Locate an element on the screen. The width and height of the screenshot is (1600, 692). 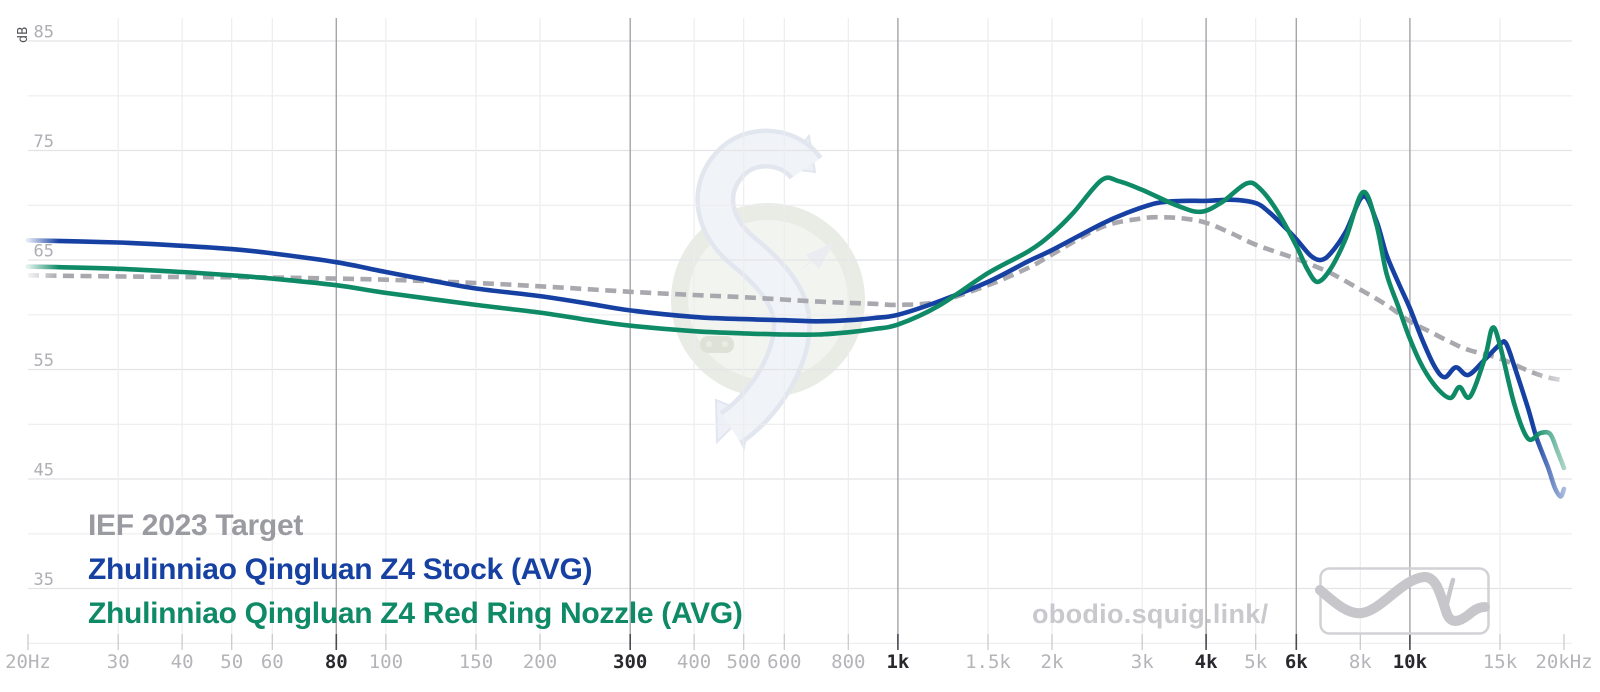
x-tick-label: 20Hz is located at coordinates (28, 662).